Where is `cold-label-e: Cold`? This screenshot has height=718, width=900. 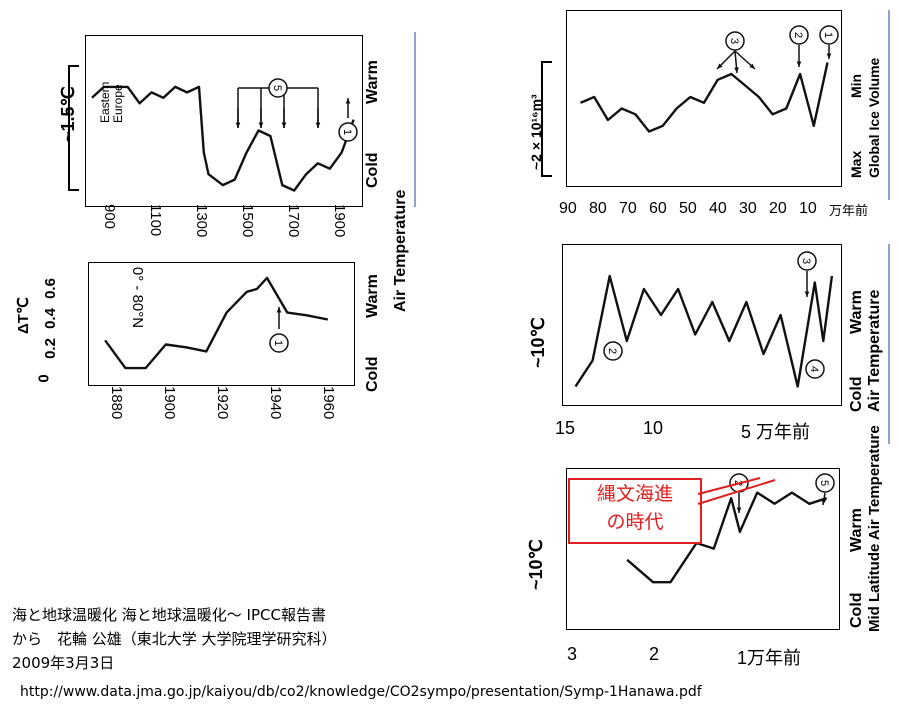
cold-label-e: Cold is located at coordinates (856, 610).